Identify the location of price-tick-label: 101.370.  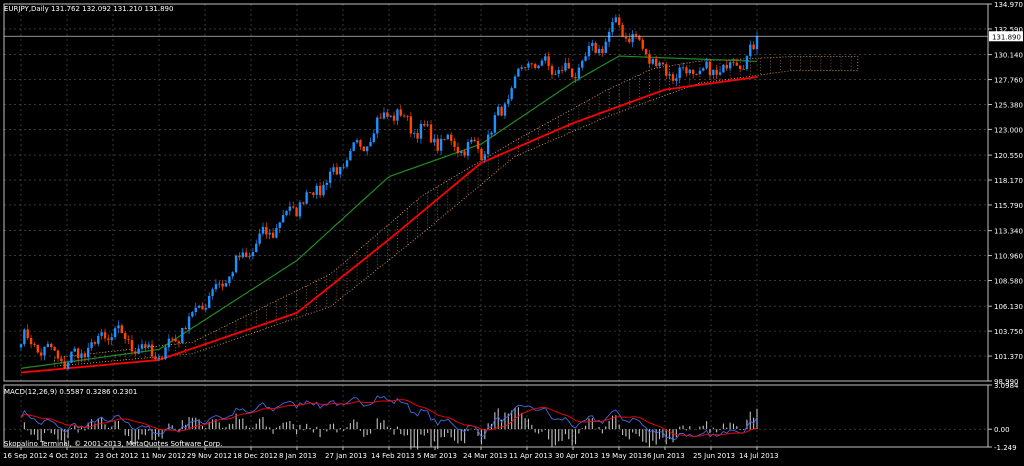
(1008, 357).